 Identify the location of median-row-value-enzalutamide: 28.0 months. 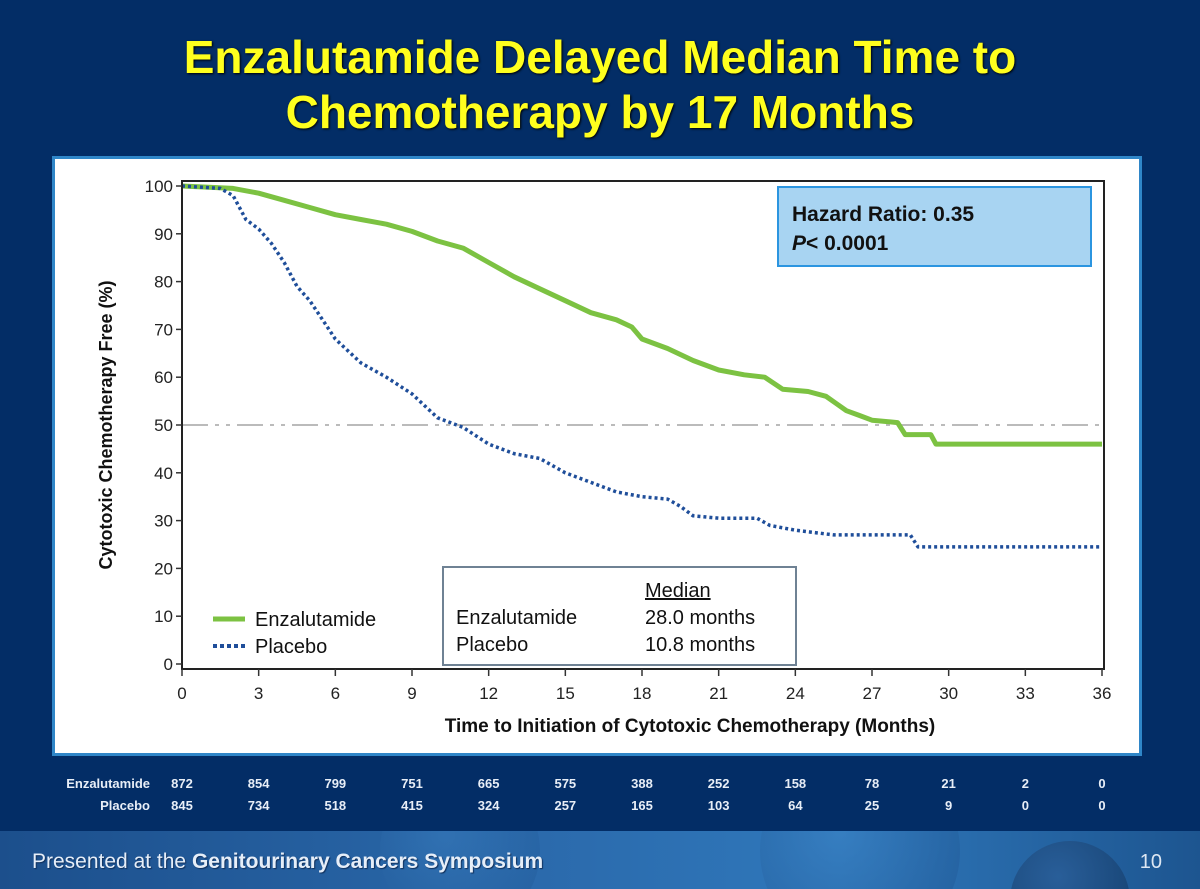
(700, 618).